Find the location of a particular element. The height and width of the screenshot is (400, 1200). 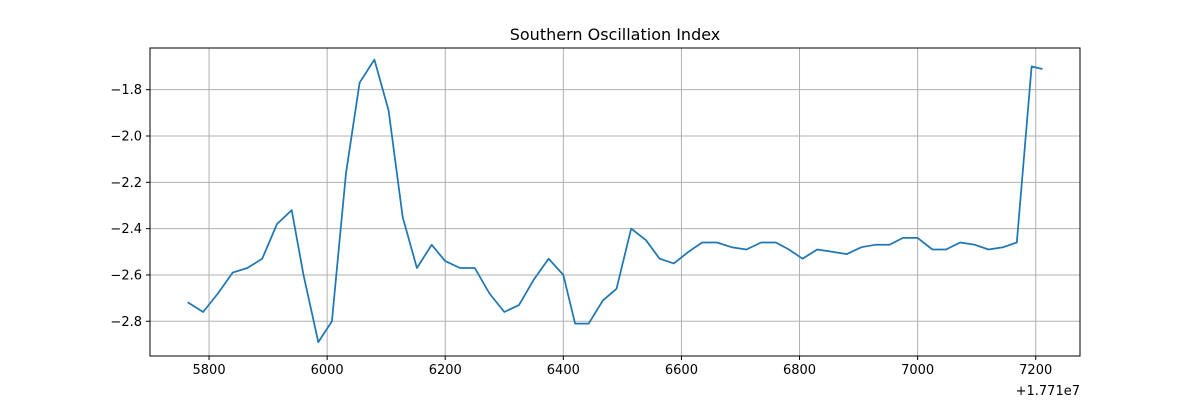

y-tick-label: −2.2 is located at coordinates (126, 183).